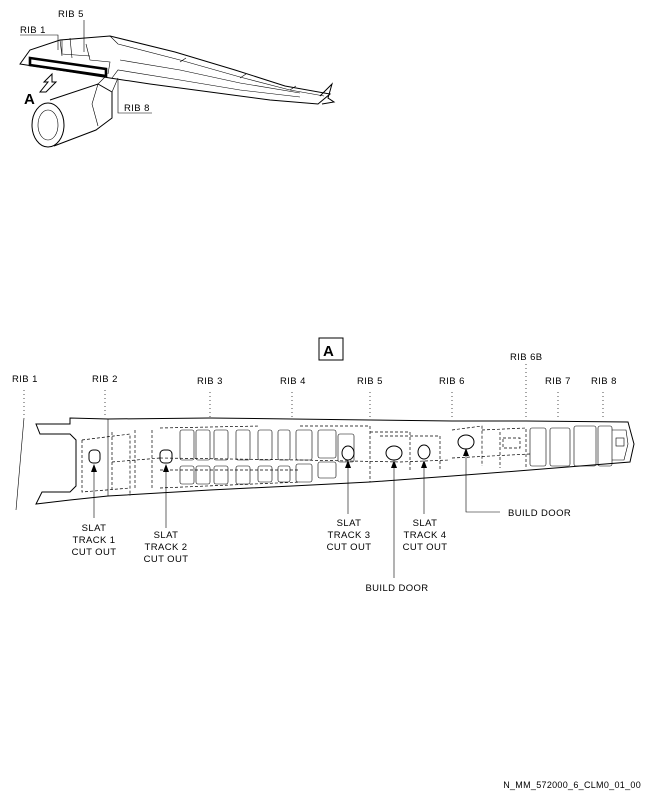 The image size is (648, 792). Describe the element at coordinates (94, 456) in the screenshot. I see `slat-track-1-cutout` at that location.